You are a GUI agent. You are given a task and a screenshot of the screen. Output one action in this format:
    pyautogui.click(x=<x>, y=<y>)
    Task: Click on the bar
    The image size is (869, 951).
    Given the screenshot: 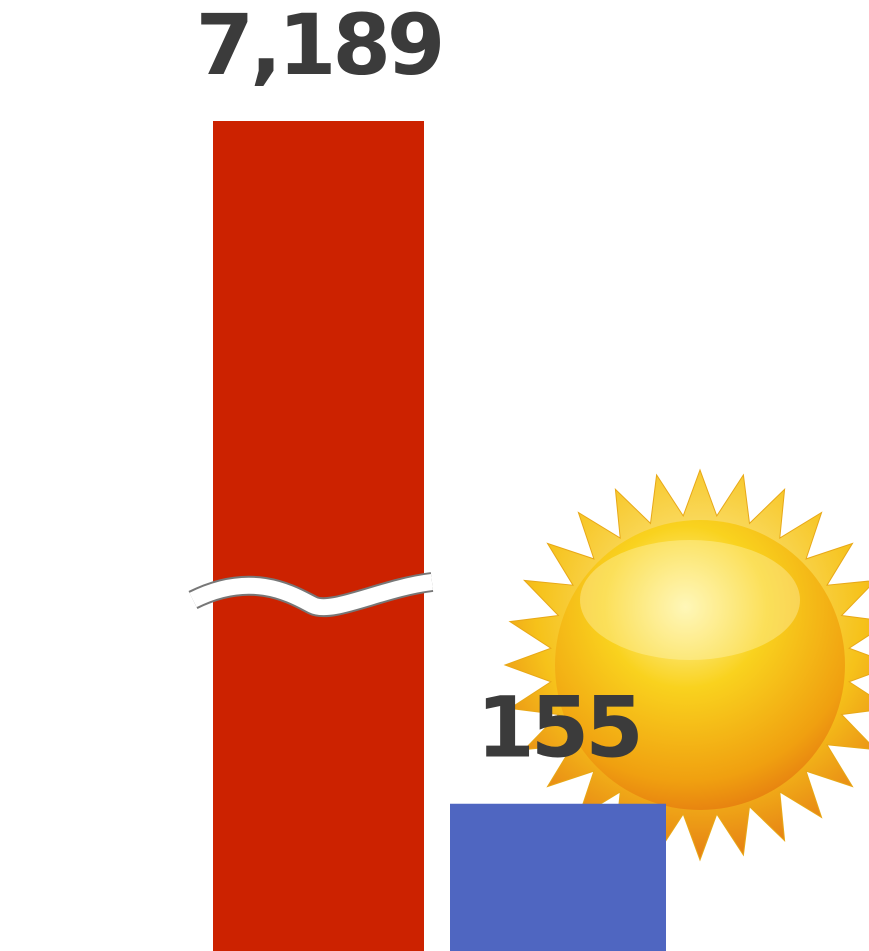 What is the action you would take?
    pyautogui.click(x=558, y=877)
    